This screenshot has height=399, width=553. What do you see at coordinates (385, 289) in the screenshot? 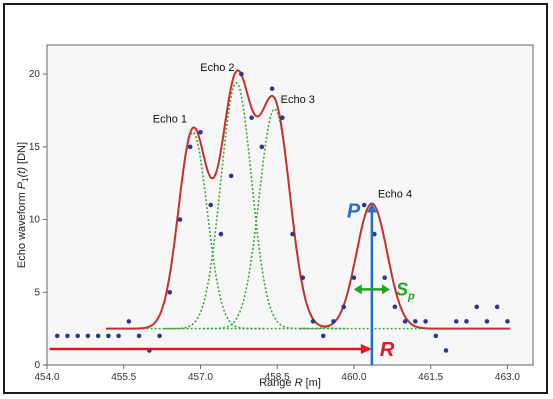
I see `pulse-width-arrowhead-right` at bounding box center [385, 289].